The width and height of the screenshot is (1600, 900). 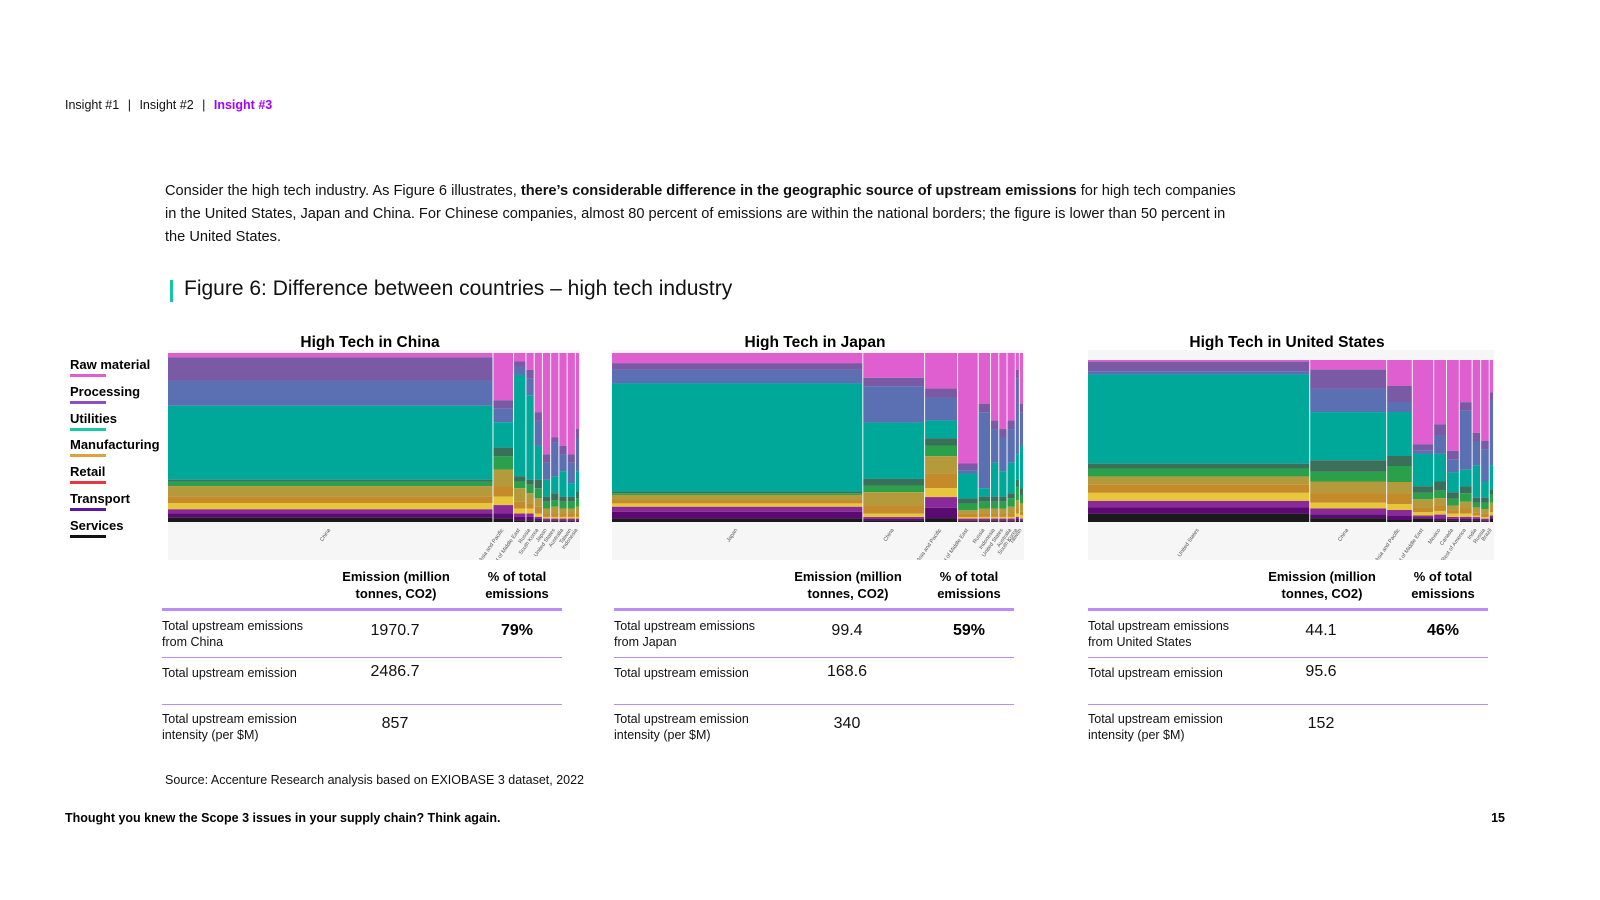 What do you see at coordinates (1287, 342) in the screenshot?
I see `panel-title-united-states: High Tech in United States` at bounding box center [1287, 342].